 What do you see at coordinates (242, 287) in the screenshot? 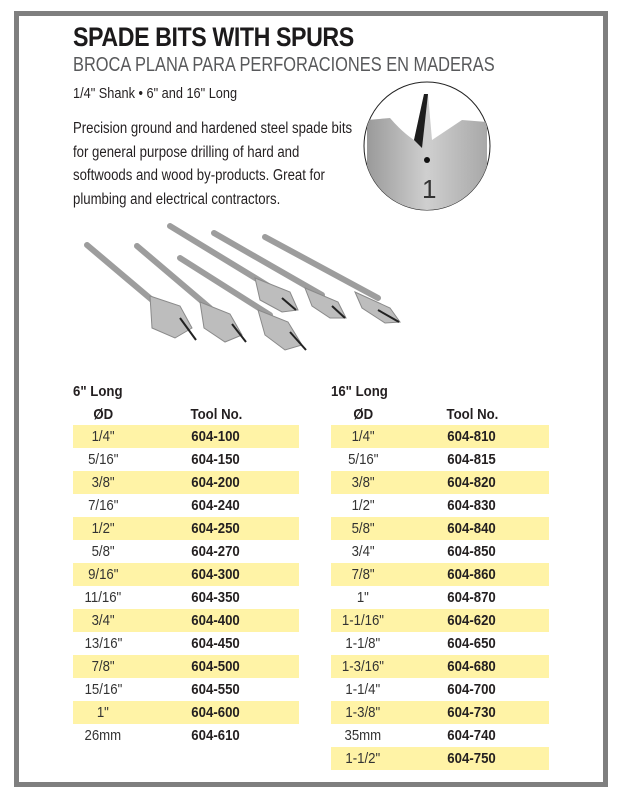
I see `spade-bits-set-image` at bounding box center [242, 287].